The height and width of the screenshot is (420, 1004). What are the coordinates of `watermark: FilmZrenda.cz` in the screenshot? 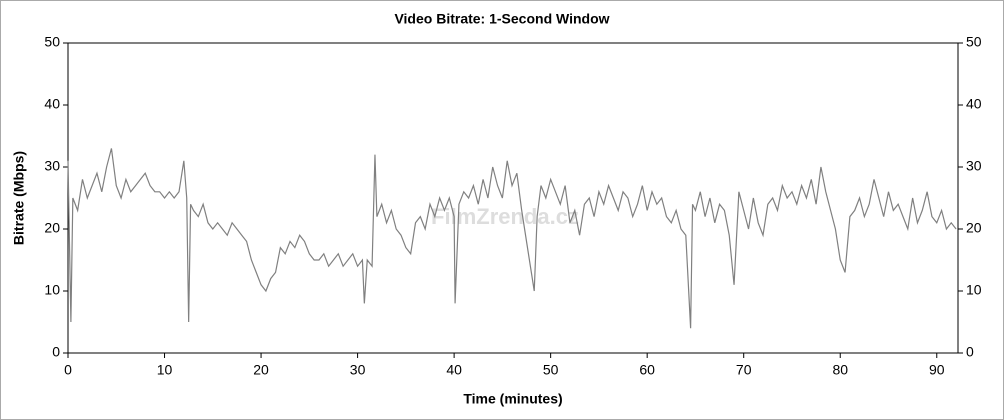 It's located at (505, 216).